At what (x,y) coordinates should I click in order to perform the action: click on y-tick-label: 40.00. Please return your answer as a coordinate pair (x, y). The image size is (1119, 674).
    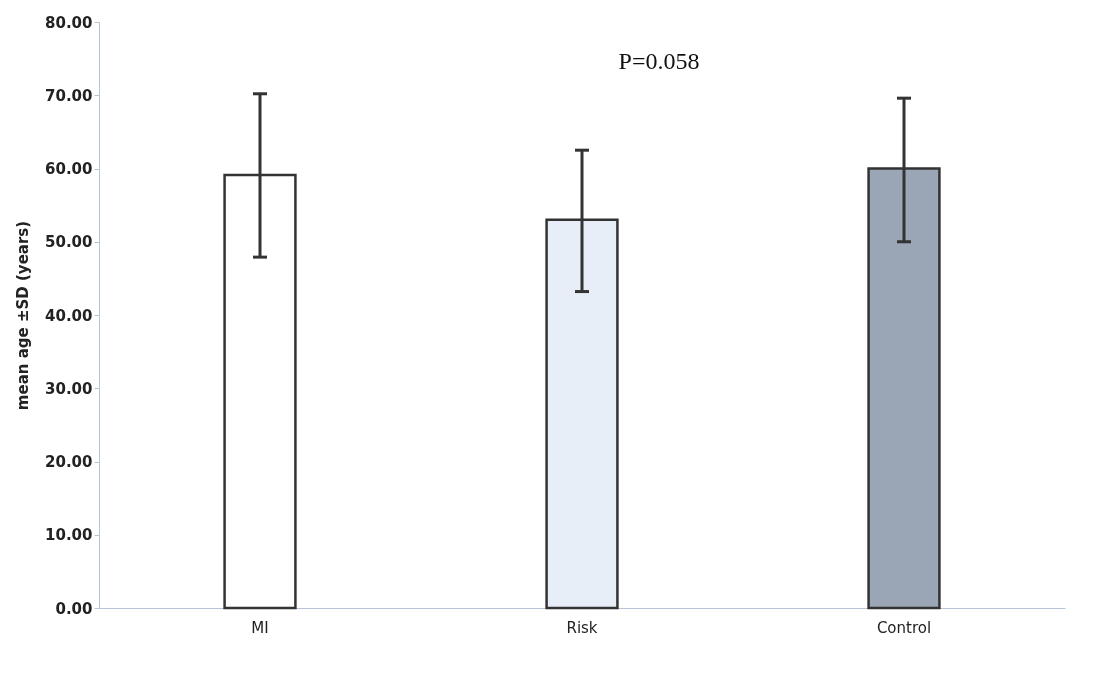
    Looking at the image, I should click on (69, 315).